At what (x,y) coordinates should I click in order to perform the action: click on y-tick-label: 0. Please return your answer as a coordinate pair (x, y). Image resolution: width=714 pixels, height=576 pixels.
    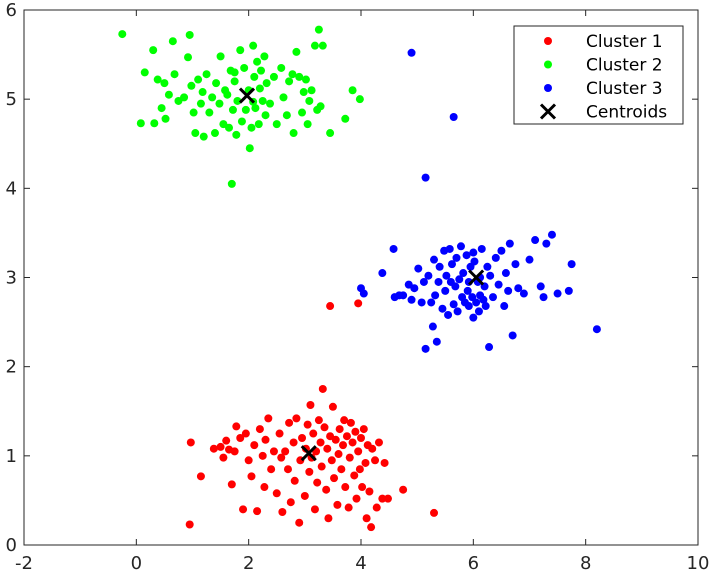
    Looking at the image, I should click on (11, 545).